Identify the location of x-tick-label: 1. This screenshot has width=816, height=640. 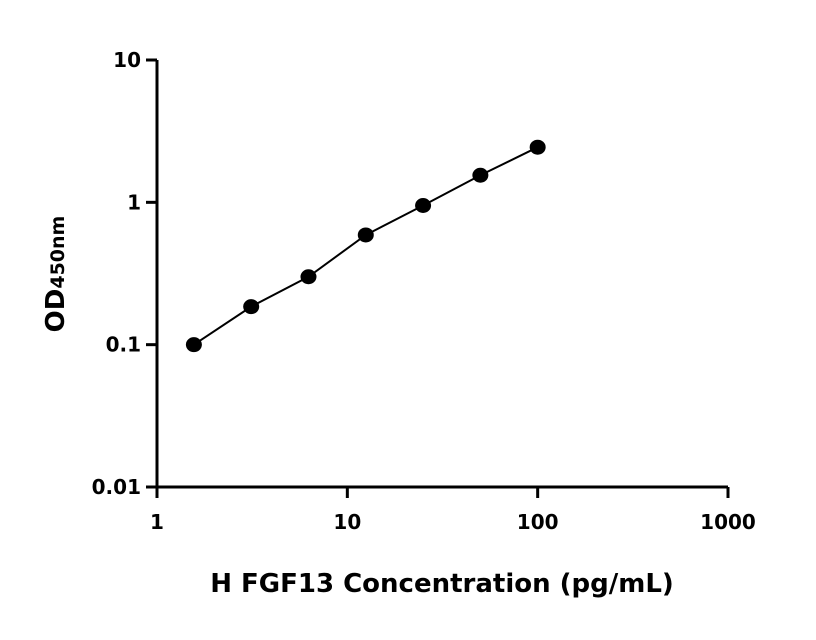
(157, 522).